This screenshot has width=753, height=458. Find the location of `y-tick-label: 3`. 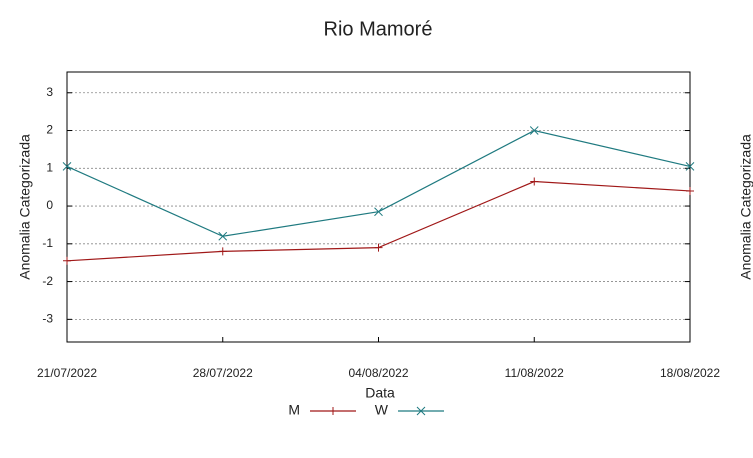

y-tick-label: 3 is located at coordinates (49, 92).